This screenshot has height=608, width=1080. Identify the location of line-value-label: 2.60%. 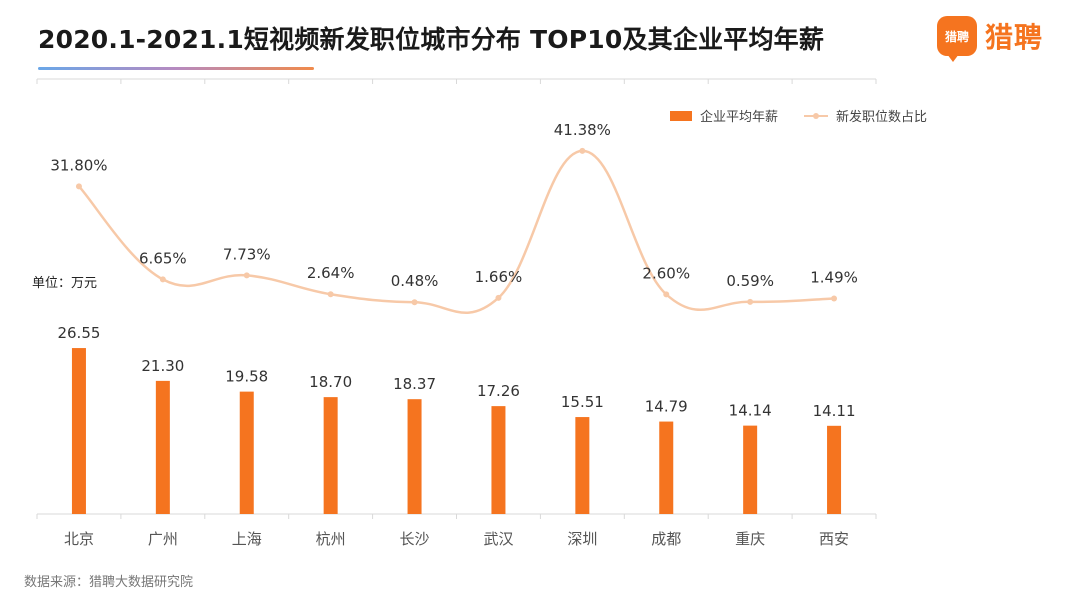
(666, 273).